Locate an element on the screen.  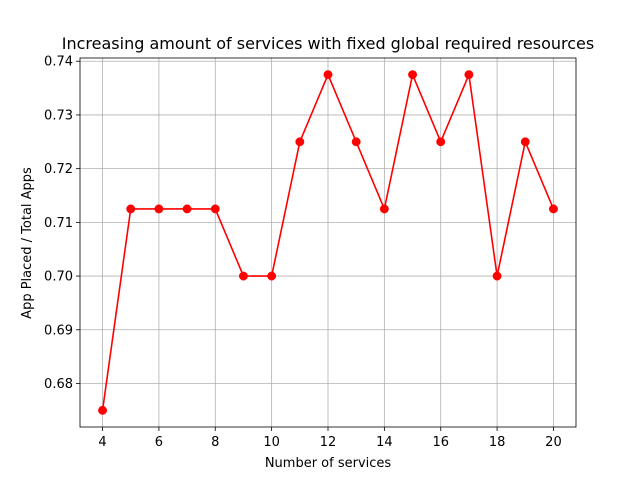
y-axis-title: App Placed / Total Apps is located at coordinates (27, 243).